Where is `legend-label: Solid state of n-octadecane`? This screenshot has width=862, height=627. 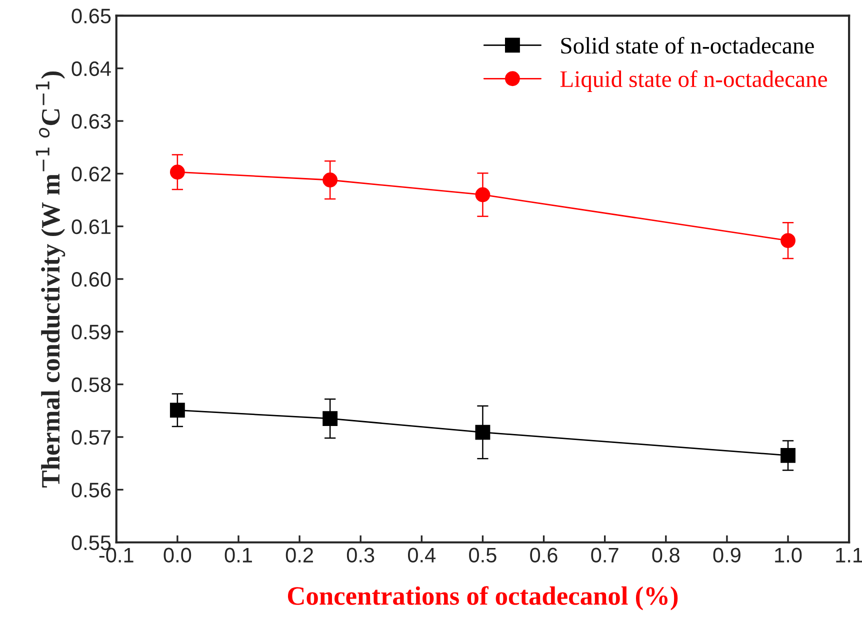 legend-label: Solid state of n-octadecane is located at coordinates (687, 45).